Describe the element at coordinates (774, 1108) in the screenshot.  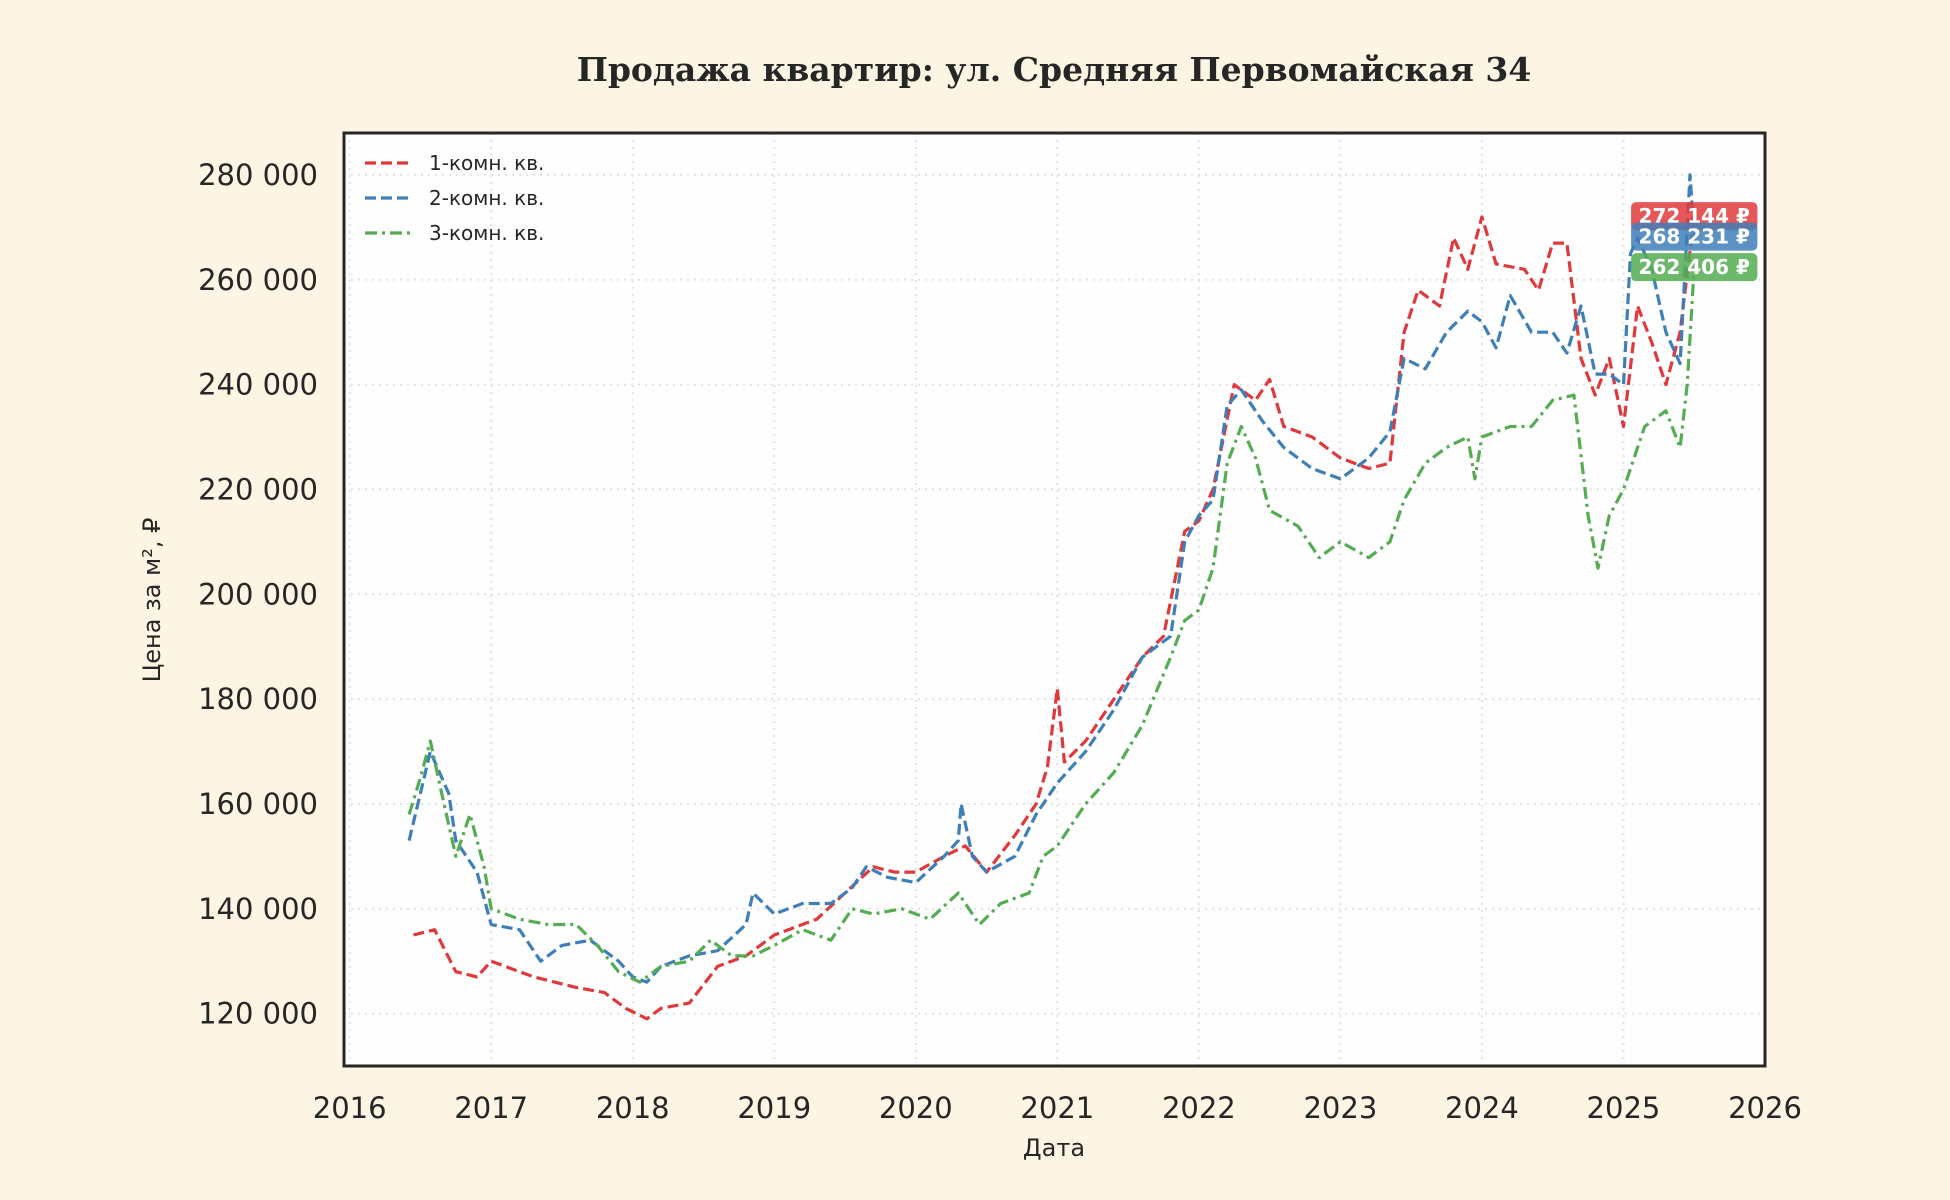
I see `x-tick-label: 2019` at that location.